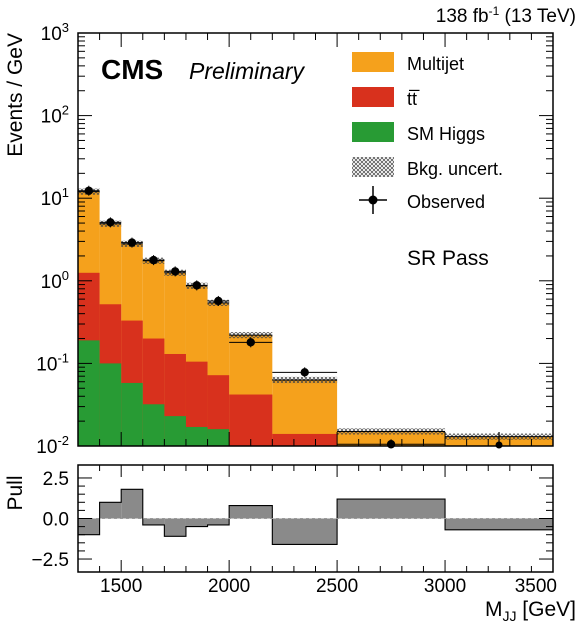  I want to click on y-tick-label-4: 10², so click(55, 115).